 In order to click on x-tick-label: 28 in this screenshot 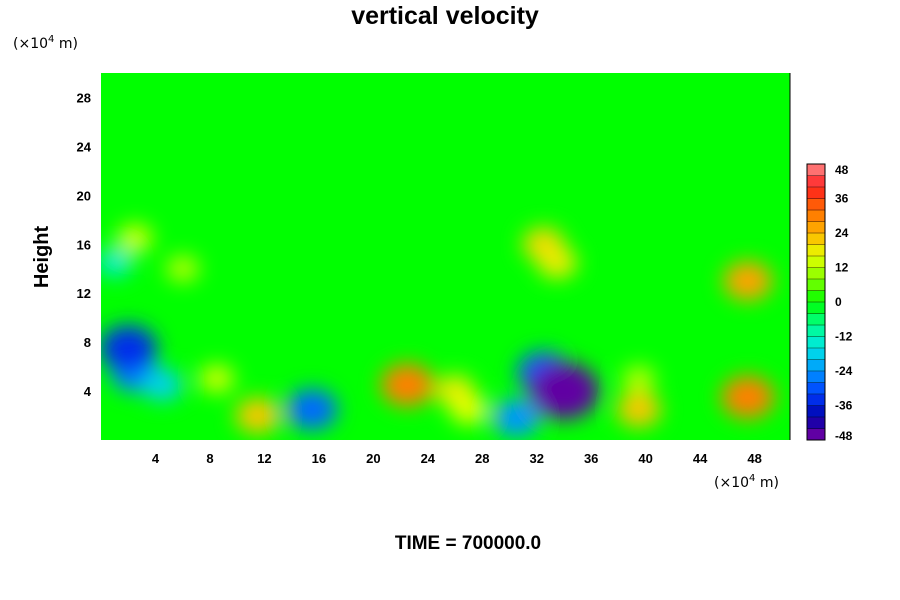, I will do `click(482, 458)`.